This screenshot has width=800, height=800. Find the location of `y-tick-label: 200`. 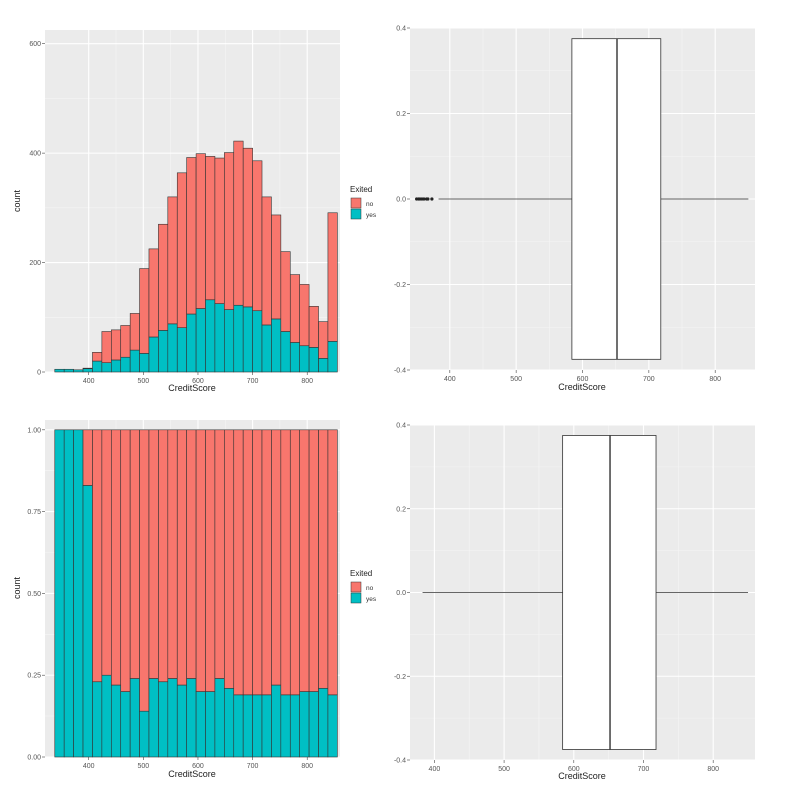

y-tick-label: 200 is located at coordinates (35, 263).